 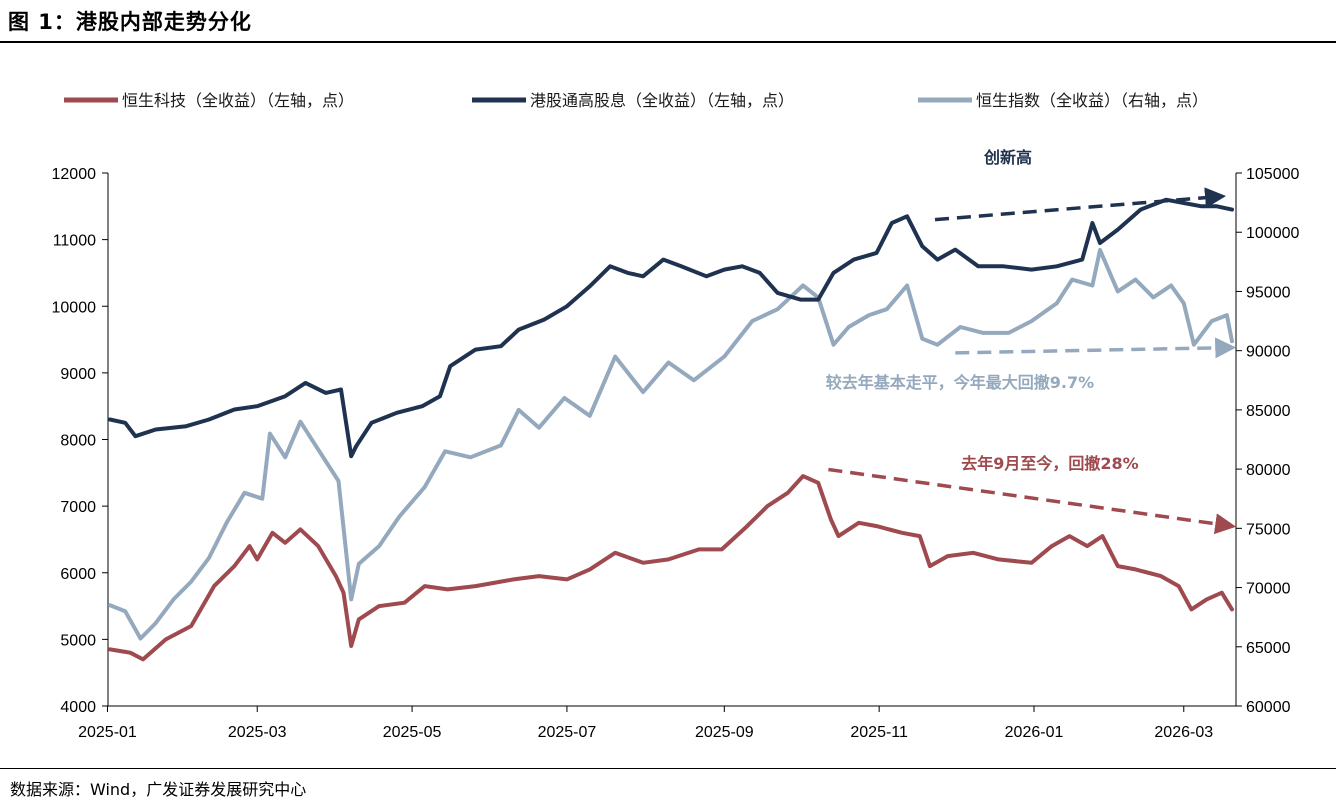 I want to click on x-tick-label: 2025-07, so click(x=567, y=732).